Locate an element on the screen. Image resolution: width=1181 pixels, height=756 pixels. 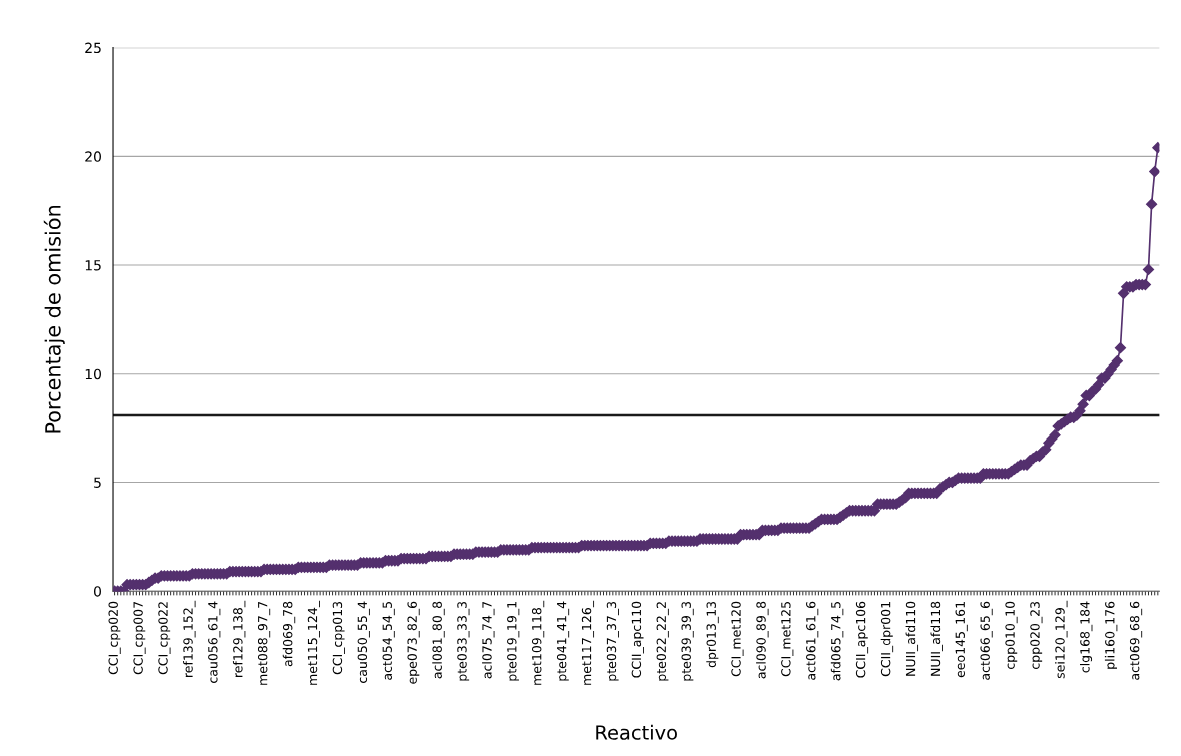
x-tick-label: pte041_41_4 is located at coordinates (563, 641).